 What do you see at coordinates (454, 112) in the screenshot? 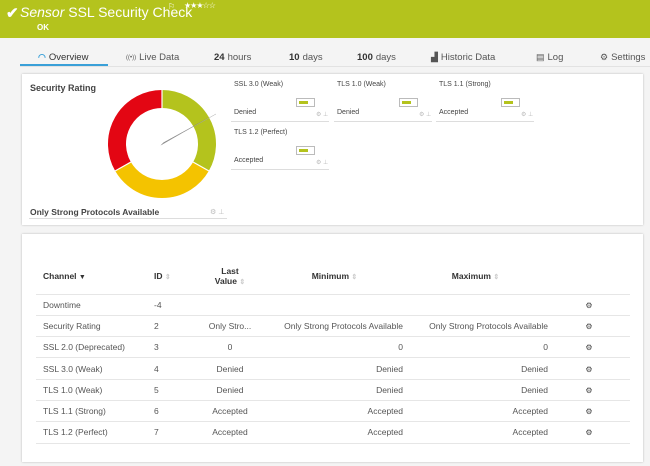
I see `channel-value: Accepted` at bounding box center [454, 112].